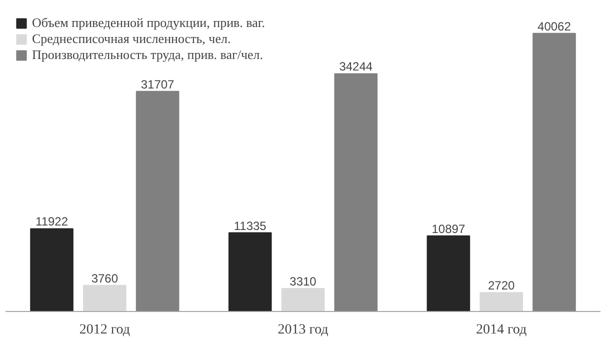 This screenshot has width=605, height=340. What do you see at coordinates (148, 55) in the screenshot?
I see `legend-label: Производительность труда, прив. ваг/чел.` at bounding box center [148, 55].